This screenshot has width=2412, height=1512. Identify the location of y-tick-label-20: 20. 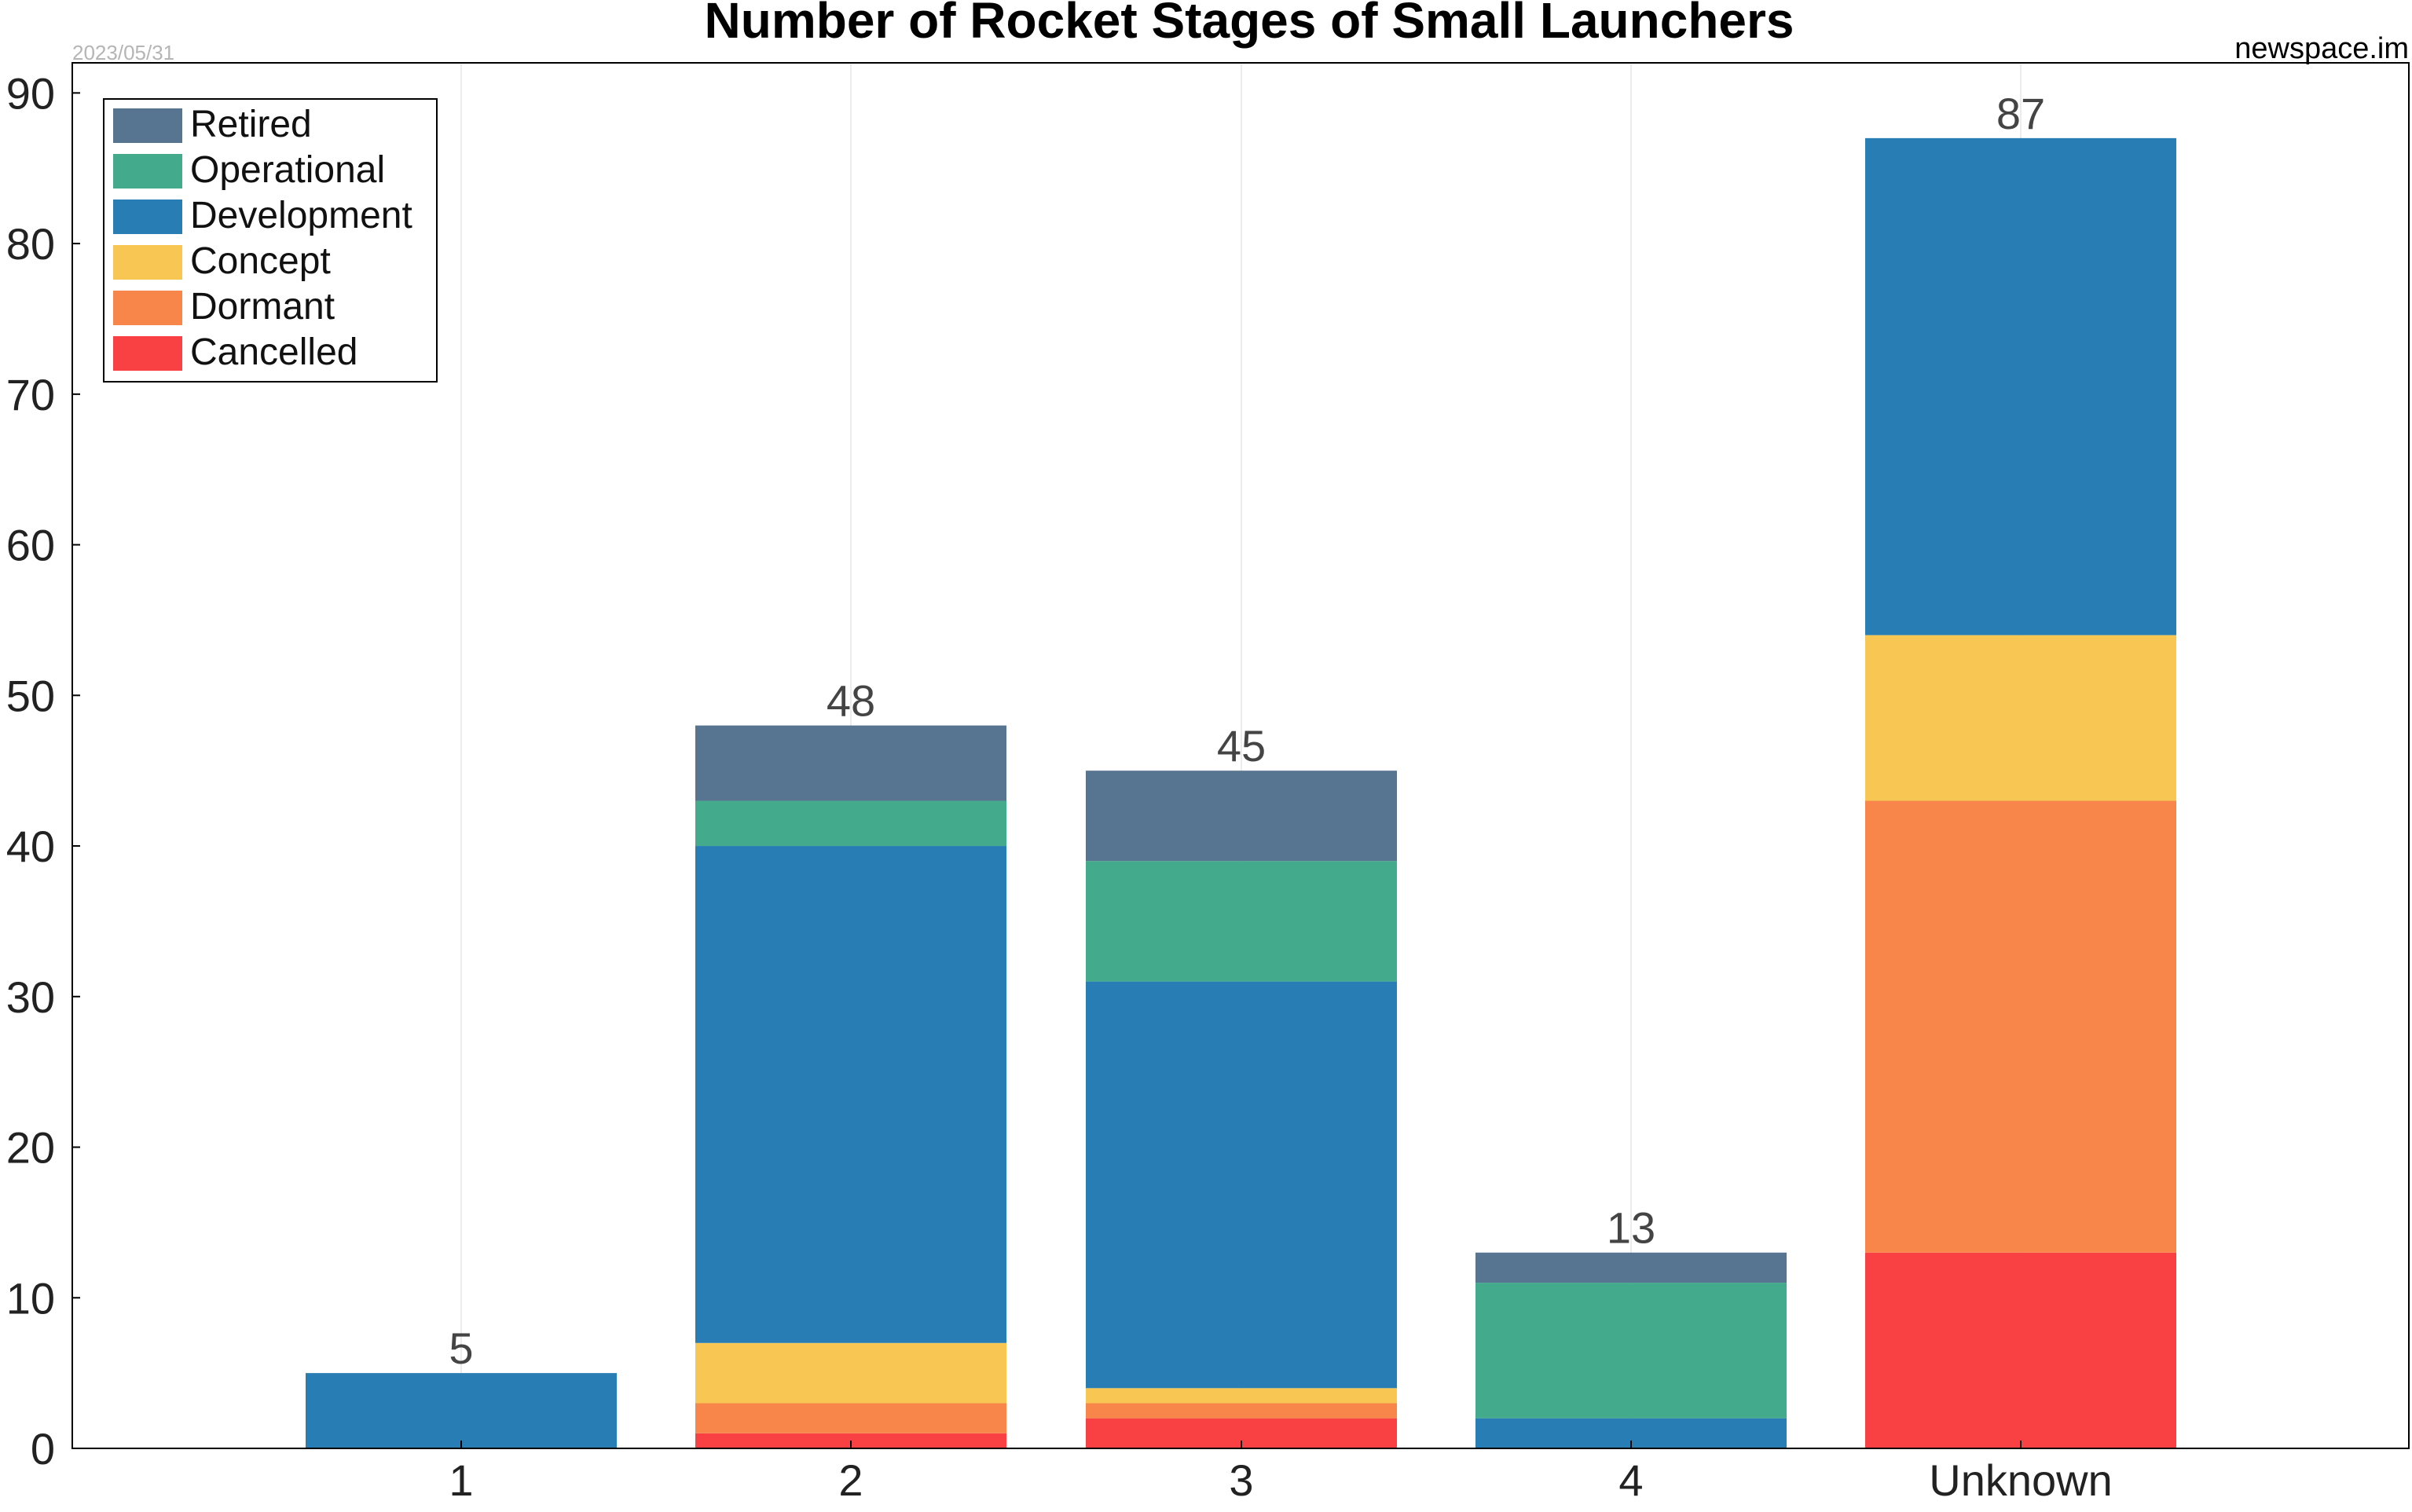
(30, 1148).